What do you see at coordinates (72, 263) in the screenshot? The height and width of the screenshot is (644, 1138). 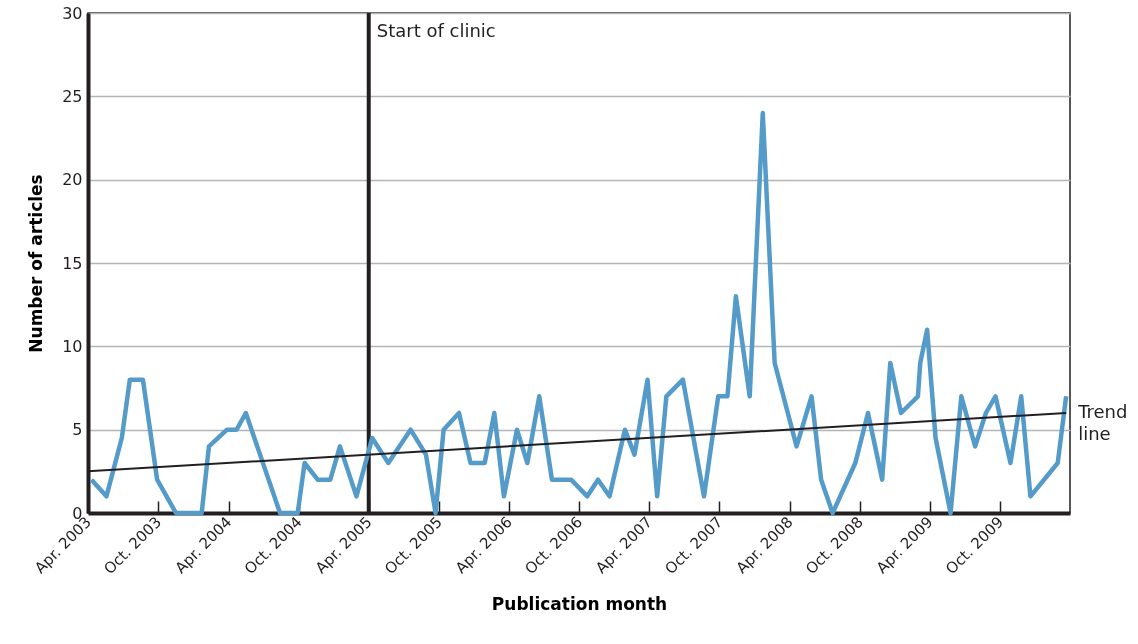 I see `y-tick-label: 15` at bounding box center [72, 263].